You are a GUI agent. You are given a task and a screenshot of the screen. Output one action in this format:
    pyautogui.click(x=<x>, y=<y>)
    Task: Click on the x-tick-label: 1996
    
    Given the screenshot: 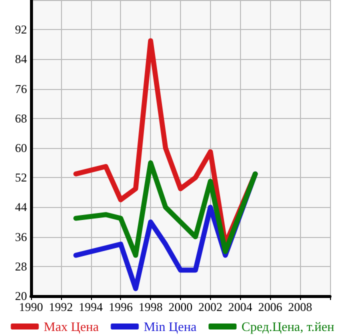 What is the action you would take?
    pyautogui.click(x=120, y=307)
    